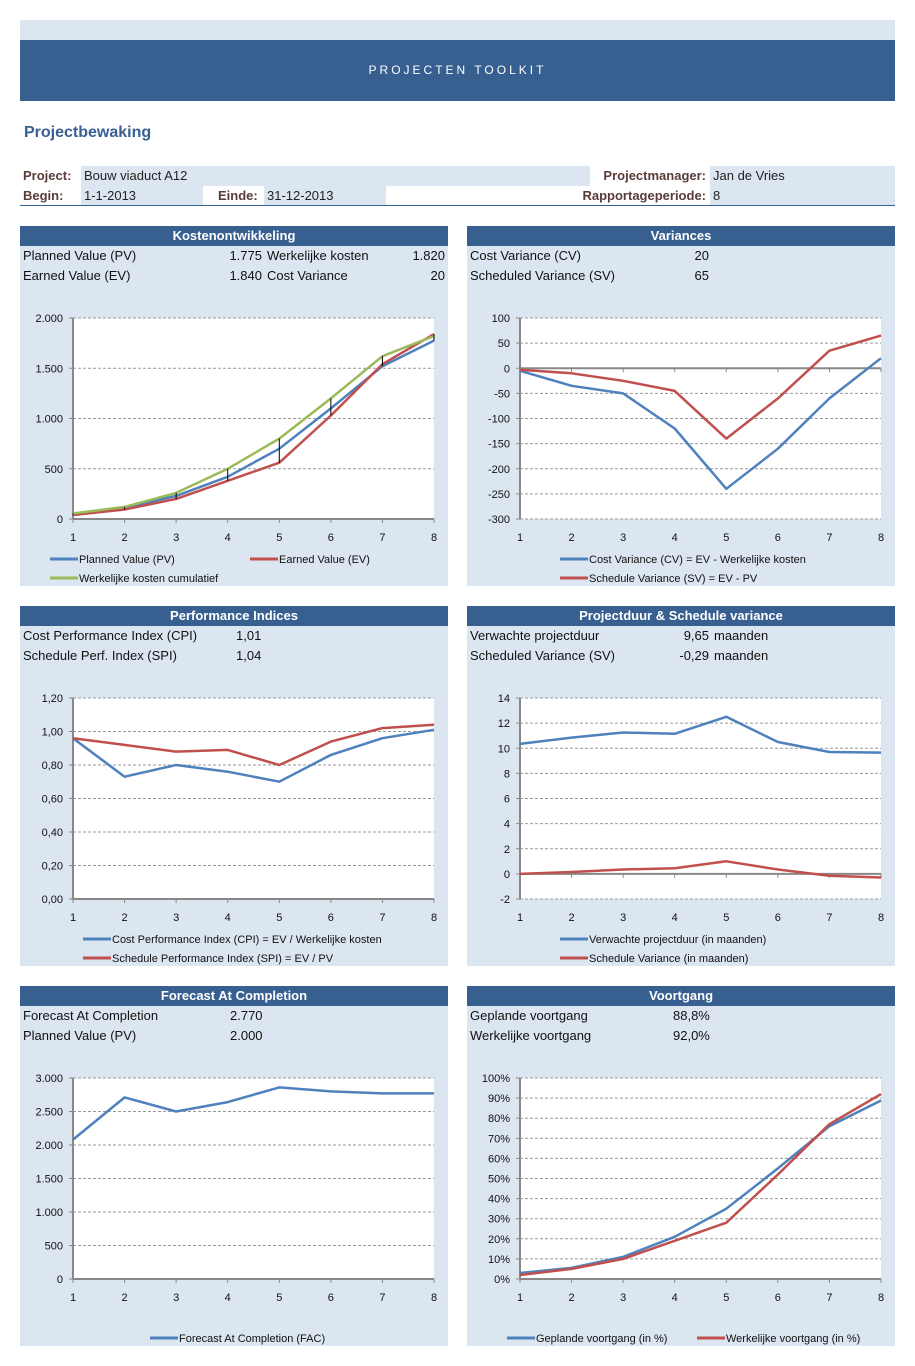  I want to click on kv-label: Earned Value (EV), so click(77, 275).